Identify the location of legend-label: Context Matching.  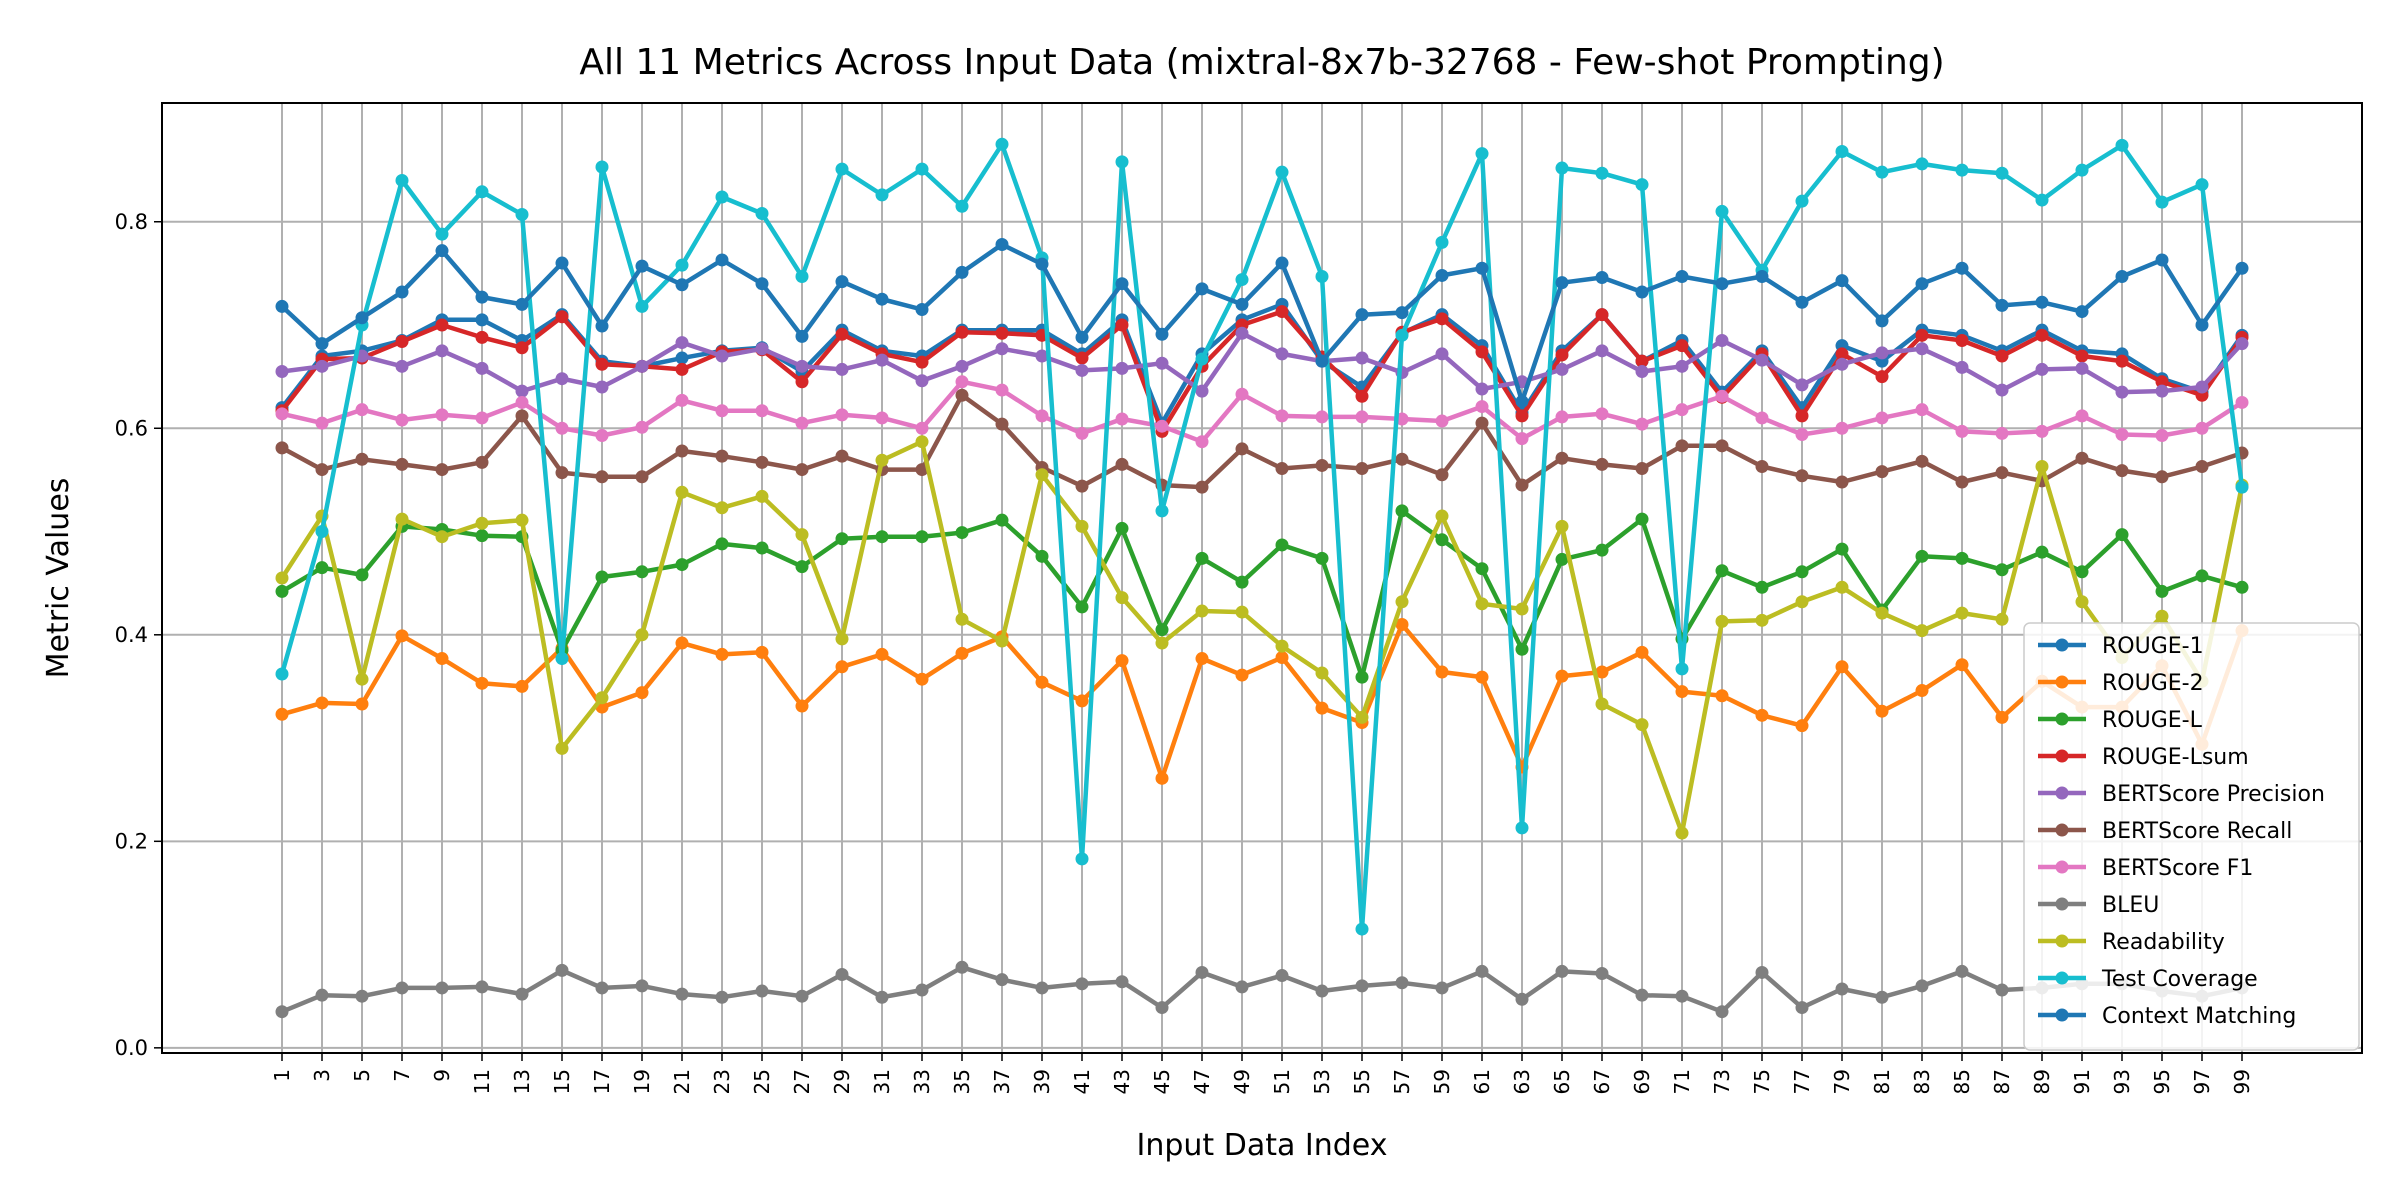
(2199, 1016).